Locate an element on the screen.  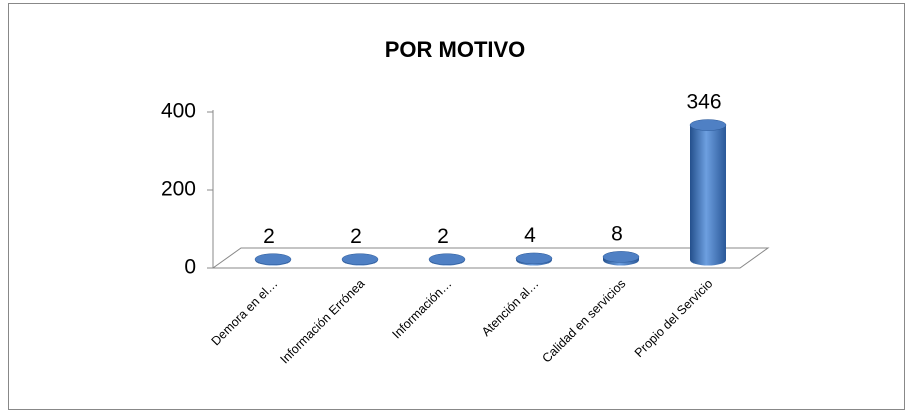
y-tick-label: 0 is located at coordinates (190, 267).